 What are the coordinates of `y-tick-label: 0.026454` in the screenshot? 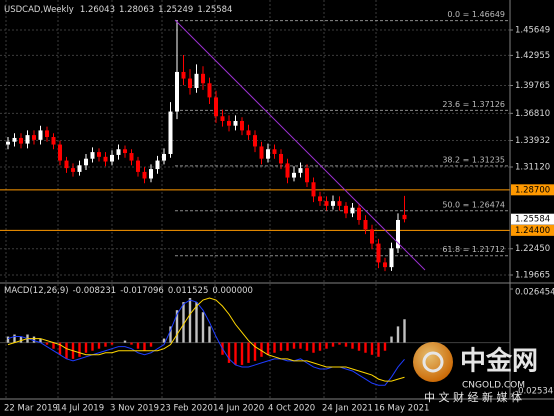 It's located at (534, 292).